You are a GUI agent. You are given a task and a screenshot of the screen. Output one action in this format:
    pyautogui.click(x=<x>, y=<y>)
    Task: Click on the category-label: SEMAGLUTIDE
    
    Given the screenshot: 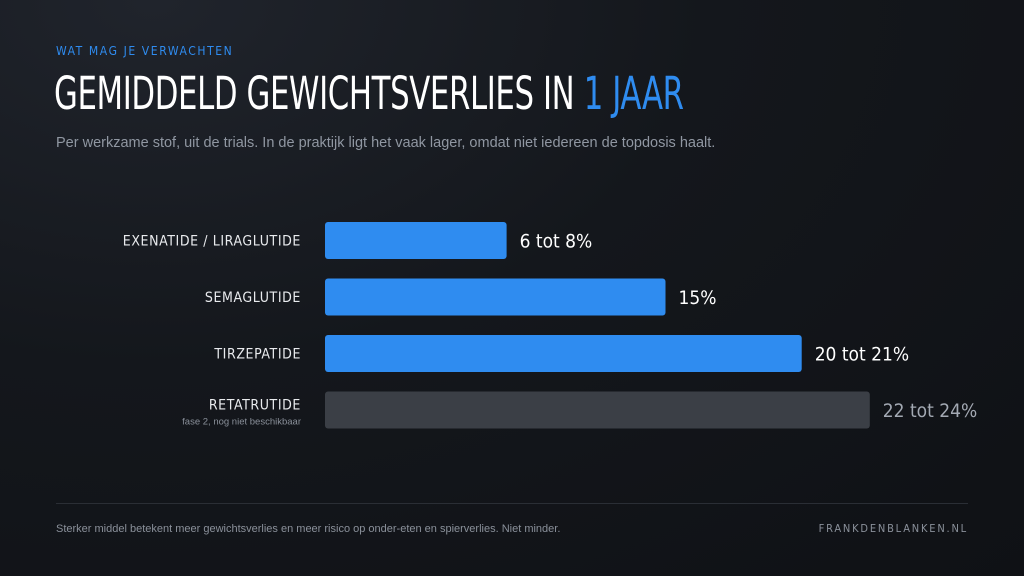 What is the action you would take?
    pyautogui.click(x=253, y=298)
    